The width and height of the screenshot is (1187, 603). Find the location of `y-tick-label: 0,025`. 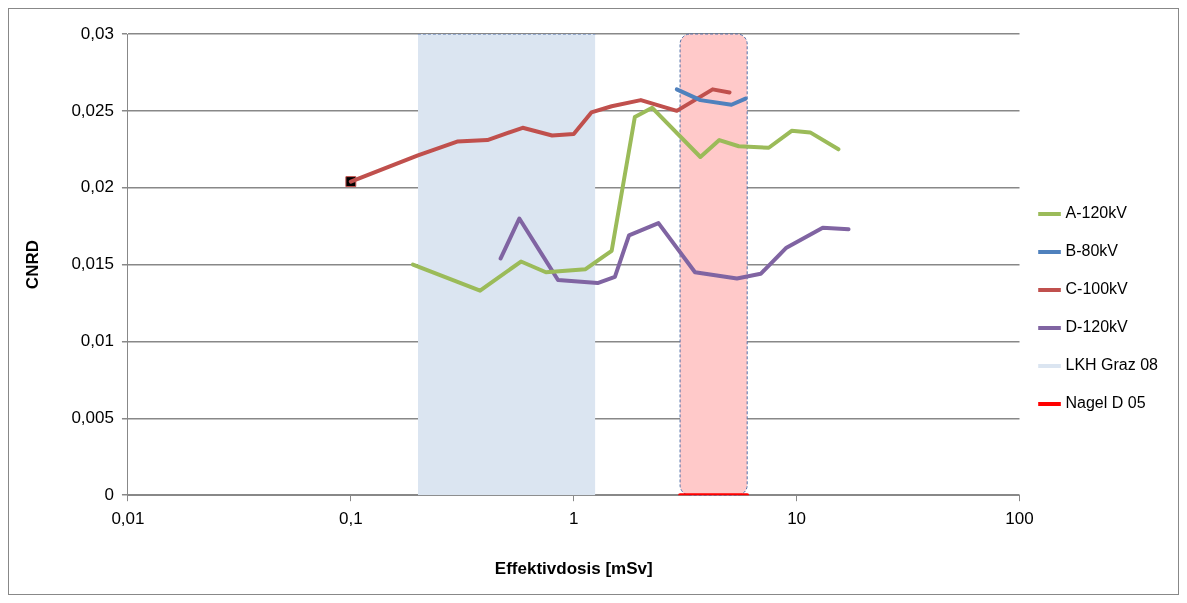

y-tick-label: 0,025 is located at coordinates (92, 110).